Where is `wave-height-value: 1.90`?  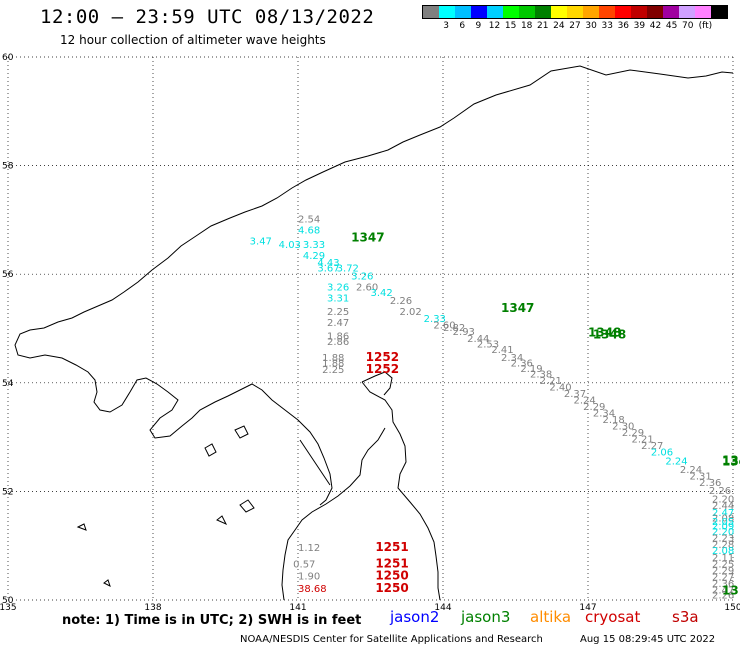 wave-height-value: 1.90 is located at coordinates (309, 576).